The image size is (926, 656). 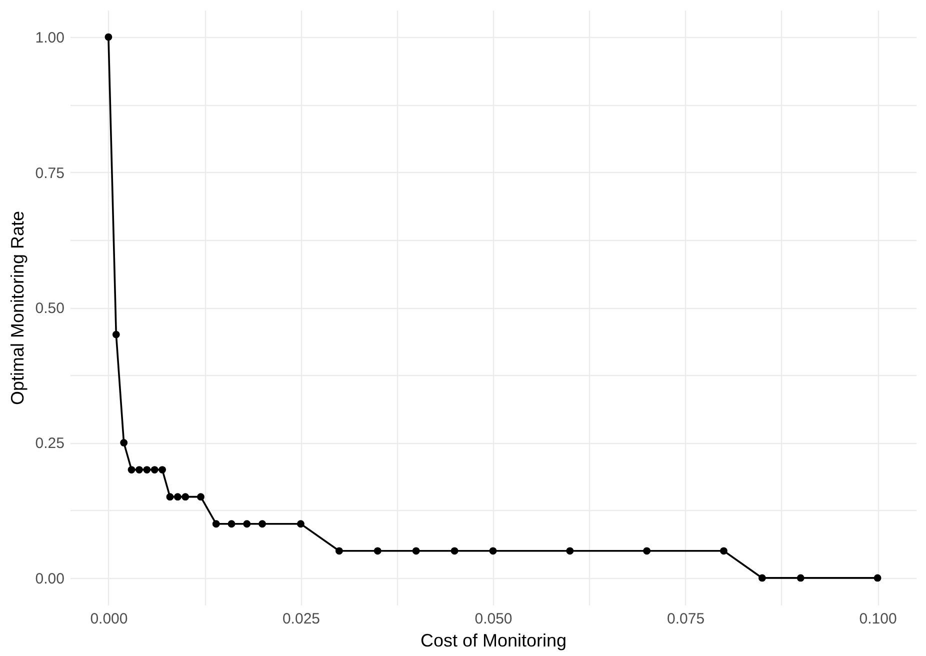 I want to click on x-tick-label: 0.075, so click(x=686, y=619).